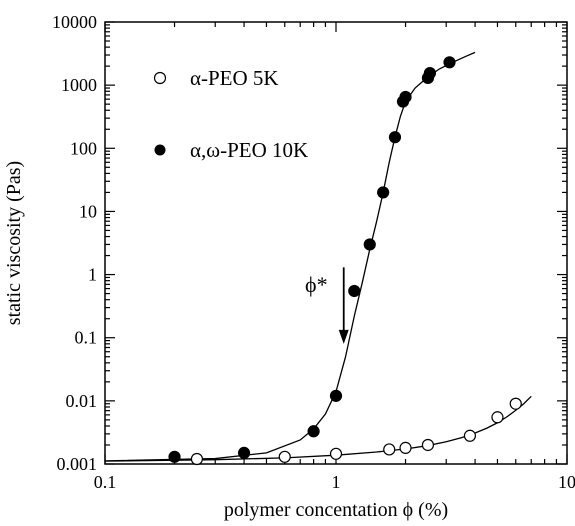 The image size is (575, 526). What do you see at coordinates (566, 482) in the screenshot?
I see `x-tick-label: 10` at bounding box center [566, 482].